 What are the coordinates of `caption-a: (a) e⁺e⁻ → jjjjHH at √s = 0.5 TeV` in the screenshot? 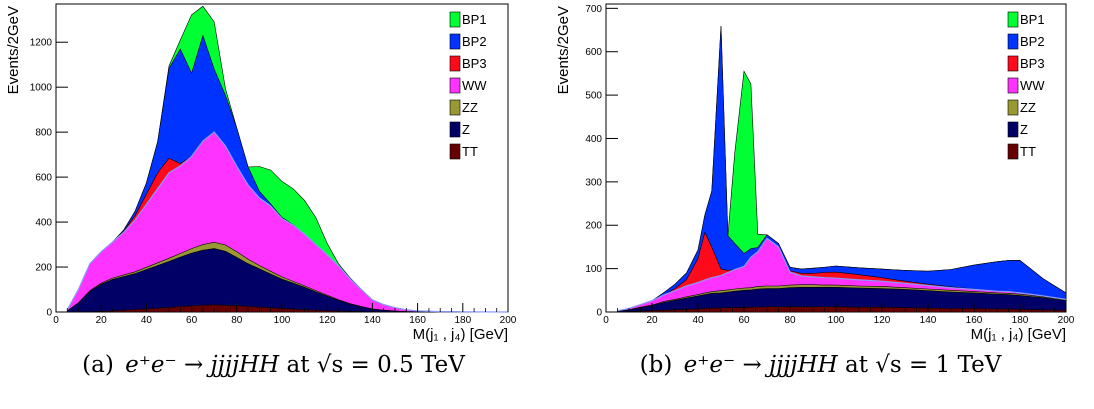 It's located at (273, 365).